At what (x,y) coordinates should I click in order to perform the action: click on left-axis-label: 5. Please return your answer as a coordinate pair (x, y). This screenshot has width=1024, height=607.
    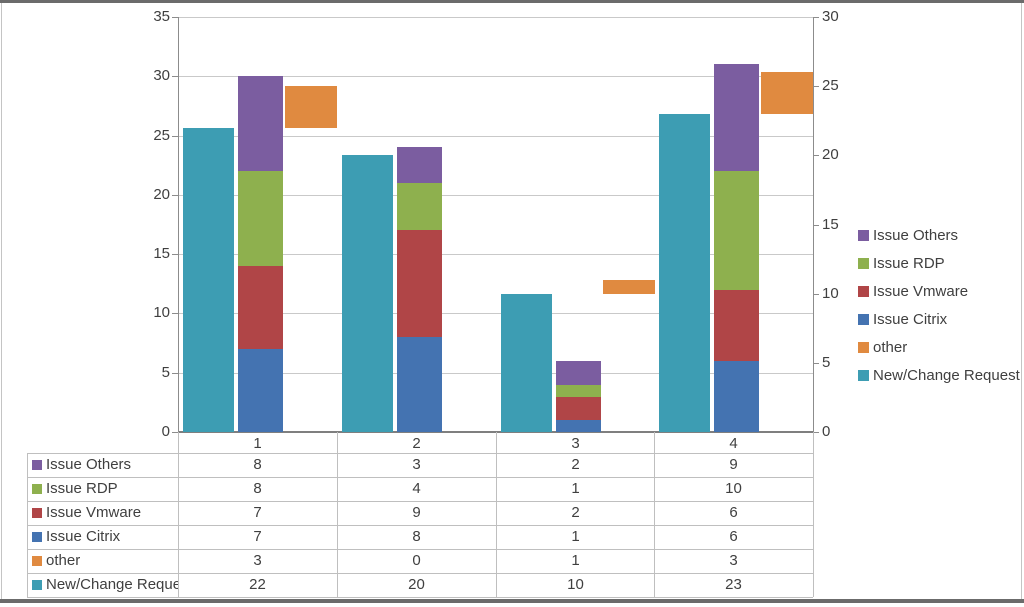
    Looking at the image, I should click on (165, 372).